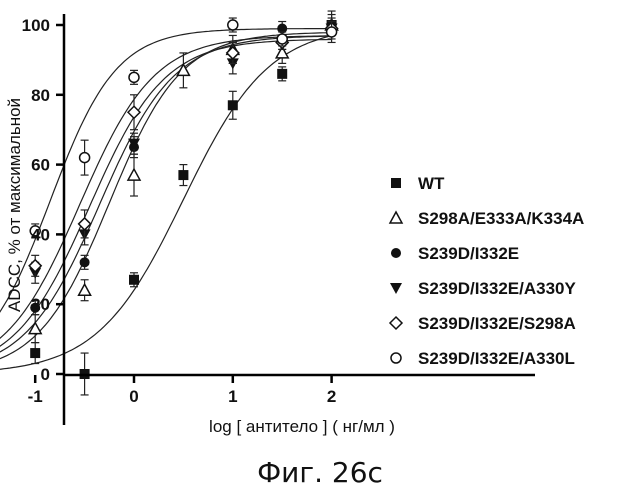  Describe the element at coordinates (496, 358) in the screenshot. I see `legend-label: S239D/I332E/A330L` at that location.